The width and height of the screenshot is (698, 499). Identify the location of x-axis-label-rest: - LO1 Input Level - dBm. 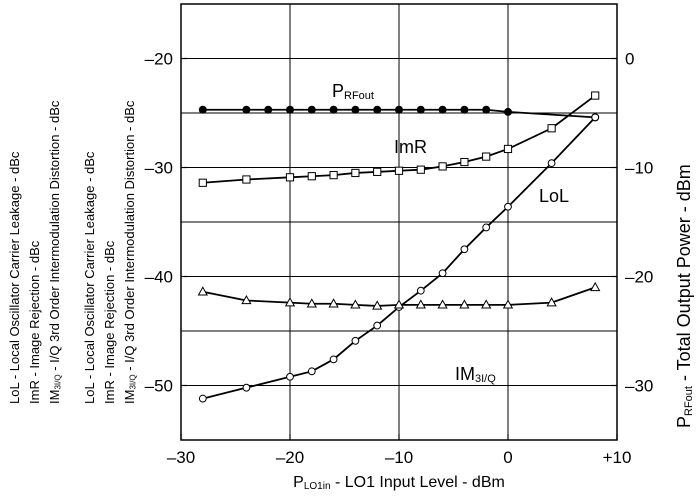
(418, 482).